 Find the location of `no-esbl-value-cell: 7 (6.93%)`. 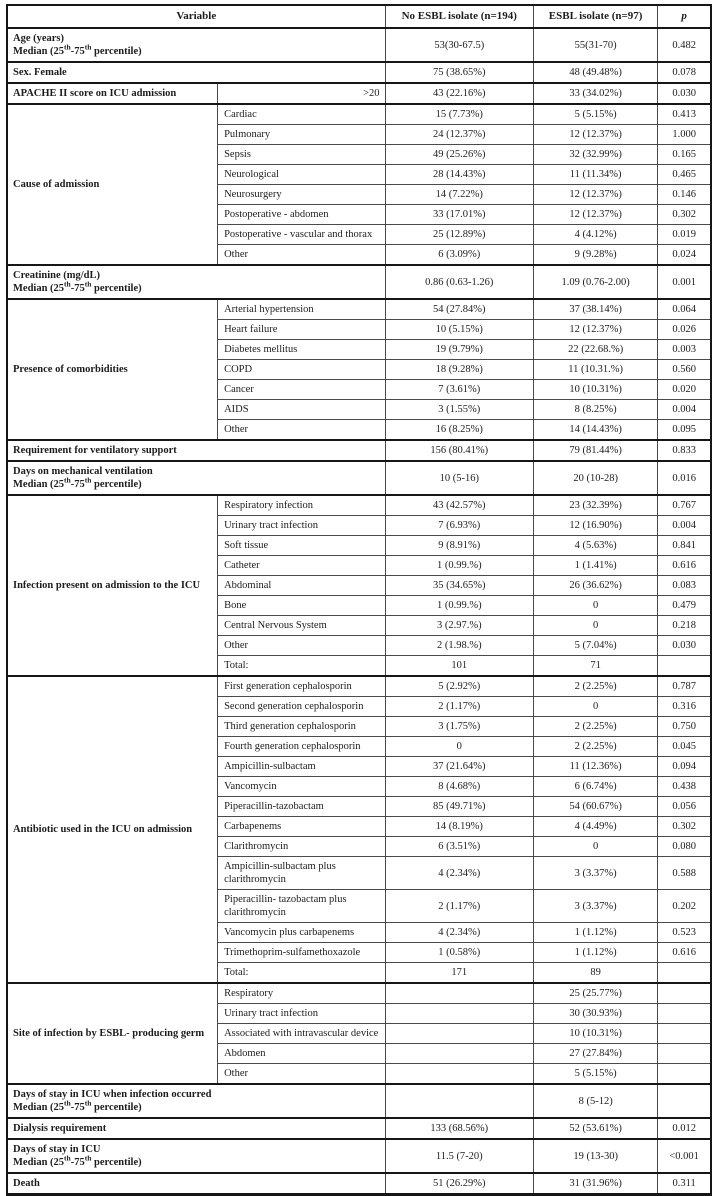

no-esbl-value-cell: 7 (6.93%) is located at coordinates (459, 525).